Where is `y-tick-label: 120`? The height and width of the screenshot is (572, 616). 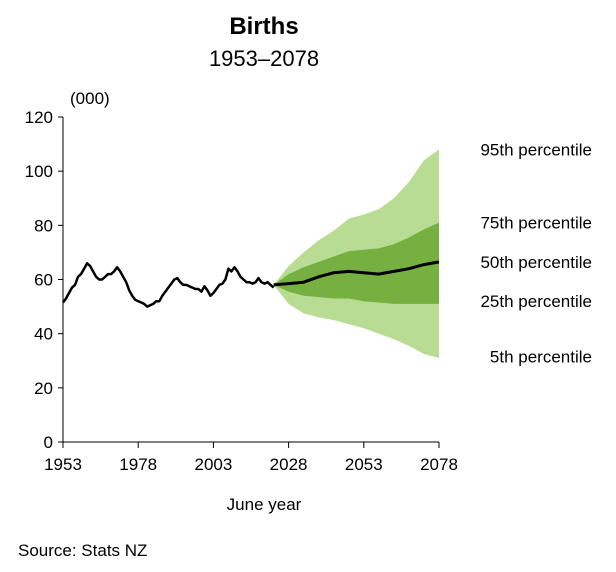 y-tick-label: 120 is located at coordinates (39, 117).